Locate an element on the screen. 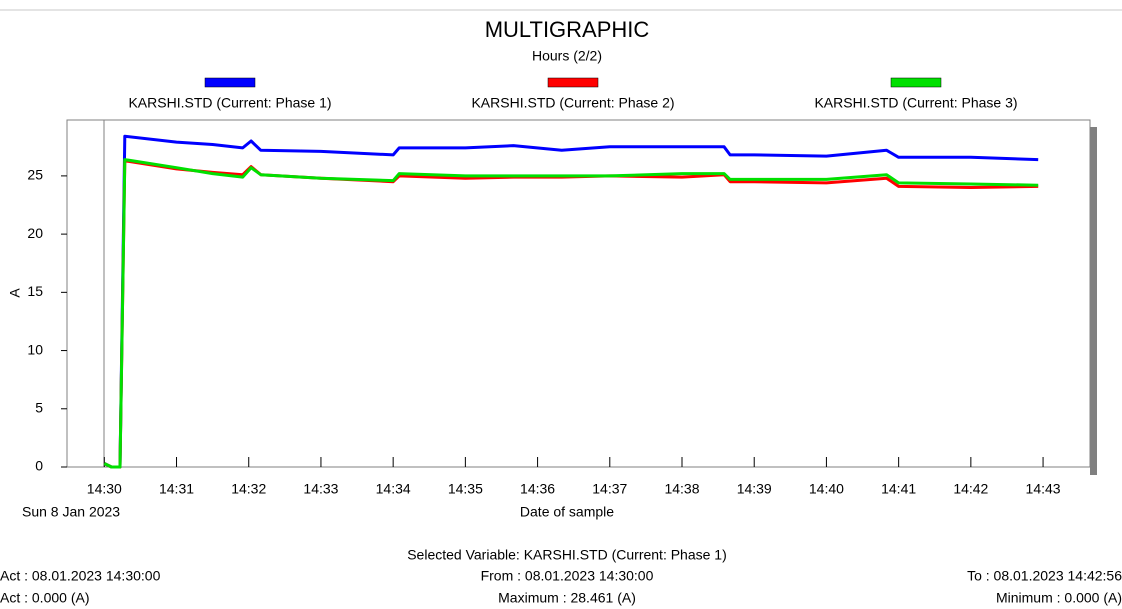 Image resolution: width=1122 pixels, height=609 pixels. x-tick-label: 14:35 is located at coordinates (465, 489).